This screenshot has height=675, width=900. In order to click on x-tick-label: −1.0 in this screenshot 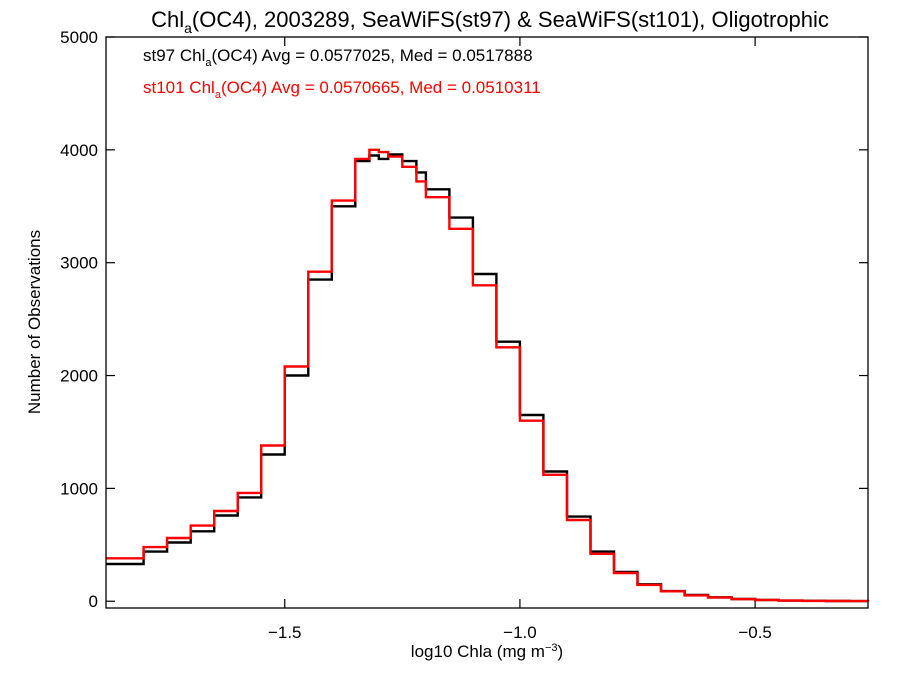, I will do `click(520, 632)`.